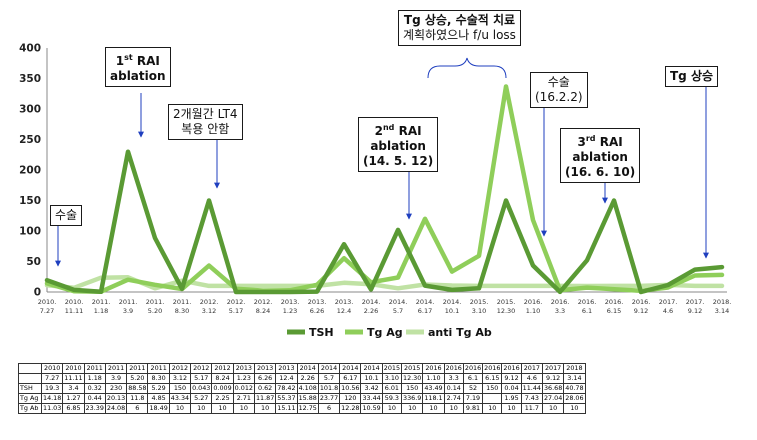 The image size is (757, 440). Describe the element at coordinates (600, 172) in the screenshot. I see `annotation-text: (16. 6. 10)` at that location.